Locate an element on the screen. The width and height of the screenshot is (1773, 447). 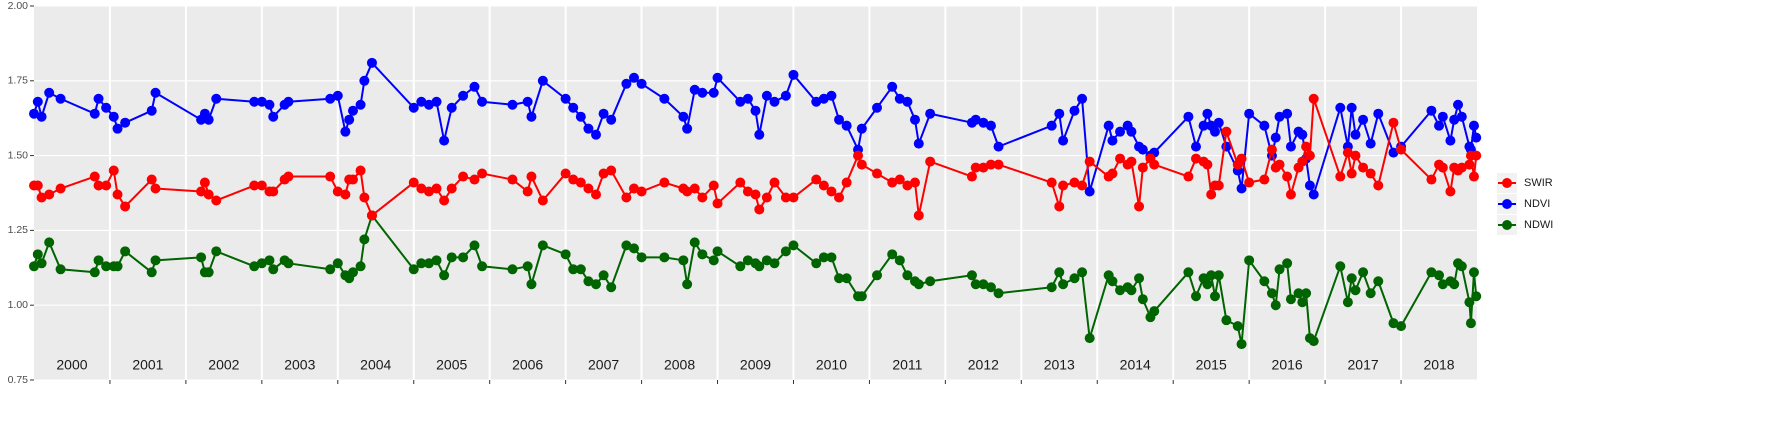
legend-label: NDWI is located at coordinates (1538, 225).